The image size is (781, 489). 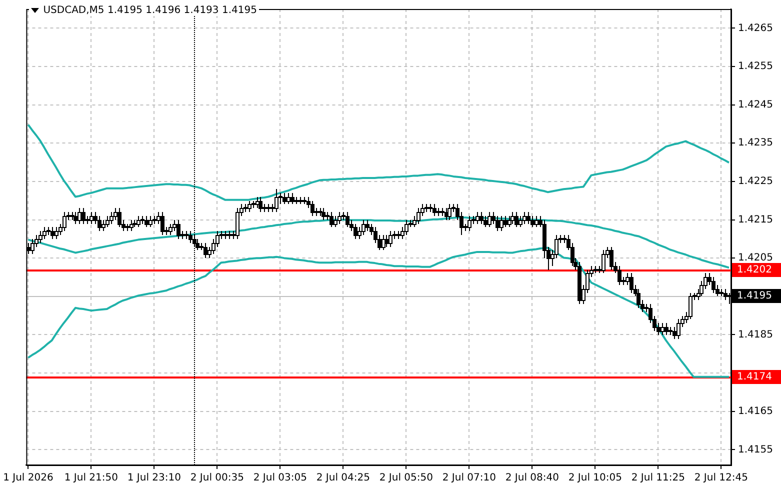 What do you see at coordinates (755, 104) in the screenshot?
I see `y-tick-label: 1.4245` at bounding box center [755, 104].